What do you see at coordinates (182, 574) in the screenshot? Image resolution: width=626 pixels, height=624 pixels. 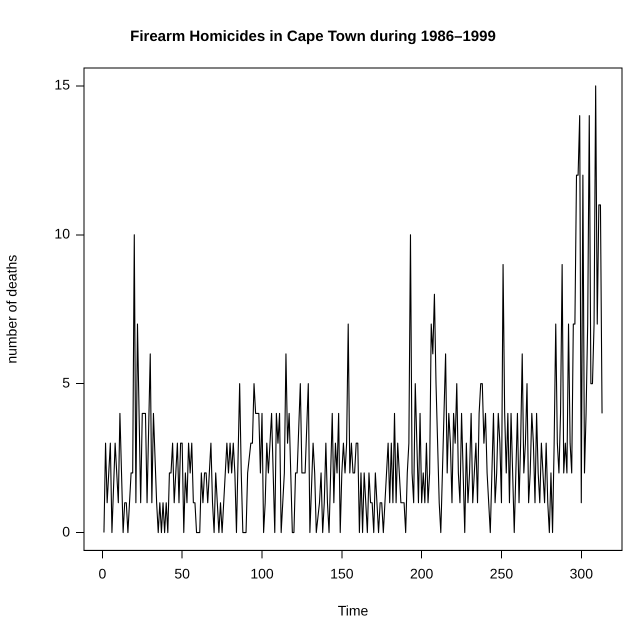 I see `x-tick-label: 50` at bounding box center [182, 574].